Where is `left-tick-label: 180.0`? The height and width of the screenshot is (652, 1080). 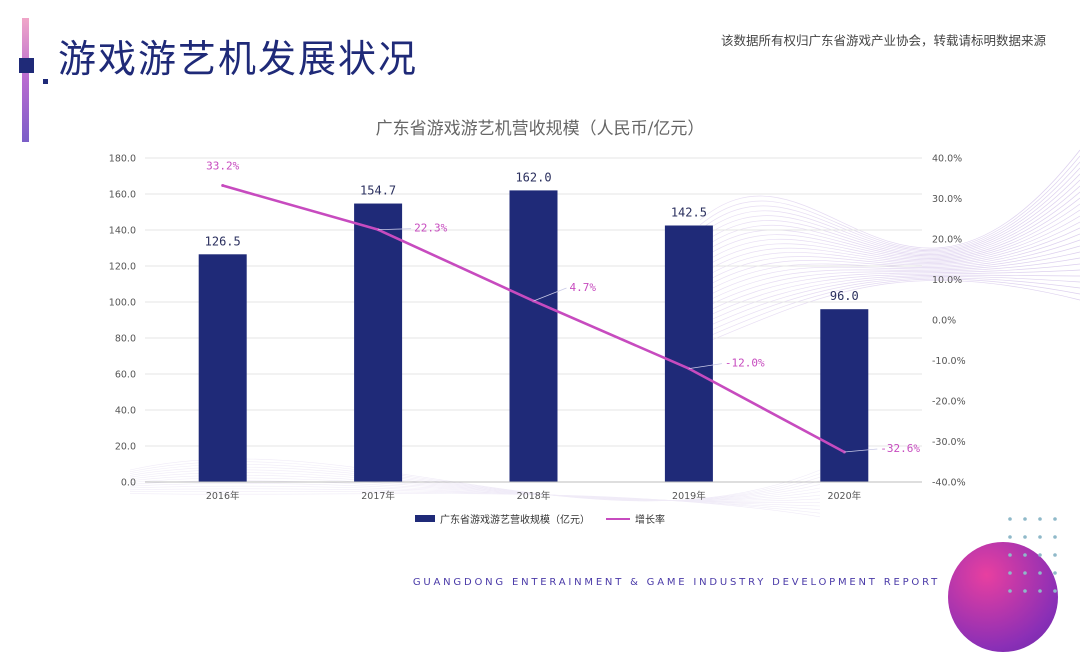 left-tick-label: 180.0 is located at coordinates (122, 159).